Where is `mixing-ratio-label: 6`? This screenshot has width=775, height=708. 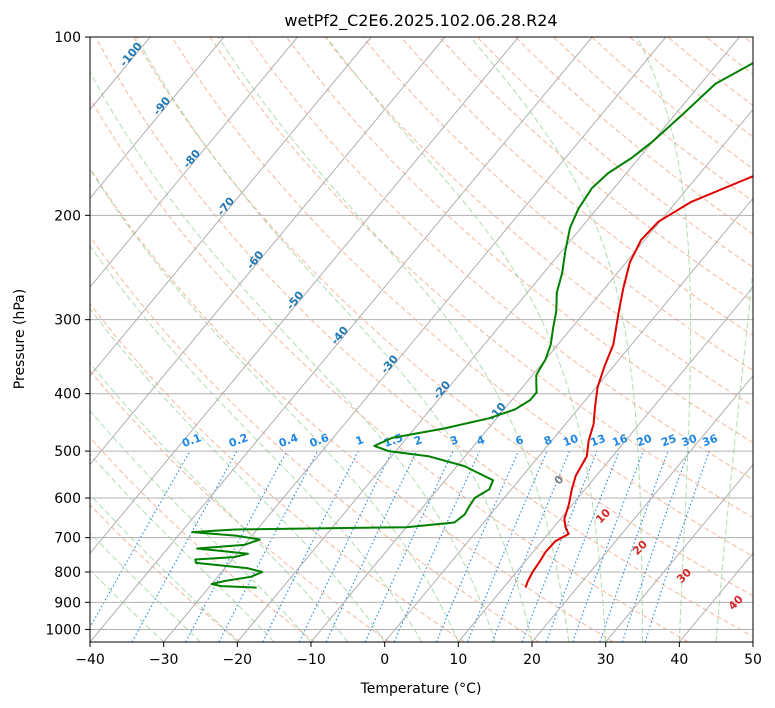
mixing-ratio-label: 6 is located at coordinates (520, 440).